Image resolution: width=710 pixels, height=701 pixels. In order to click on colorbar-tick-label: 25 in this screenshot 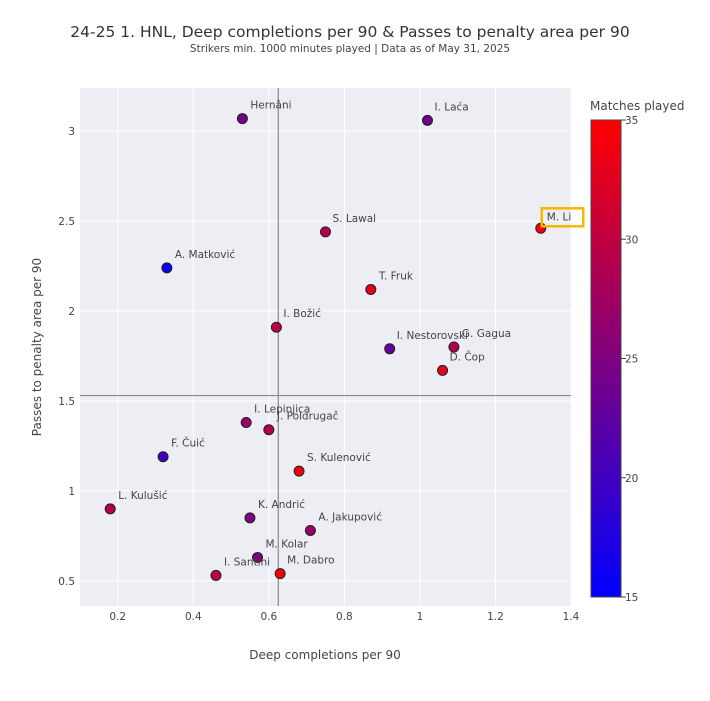, I will do `click(631, 360)`.